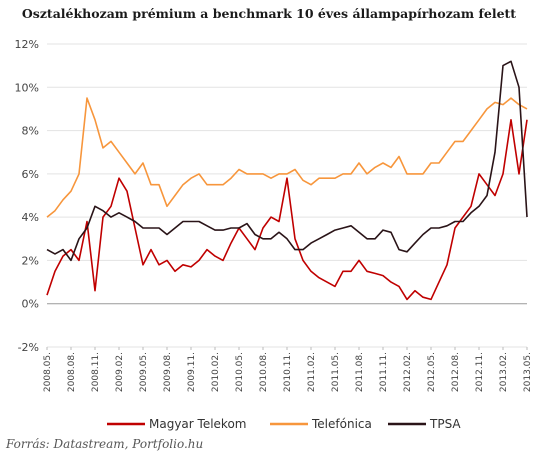 This screenshot has width=538, height=456. I want to click on x-tick-label: 2010.11., so click(288, 372).